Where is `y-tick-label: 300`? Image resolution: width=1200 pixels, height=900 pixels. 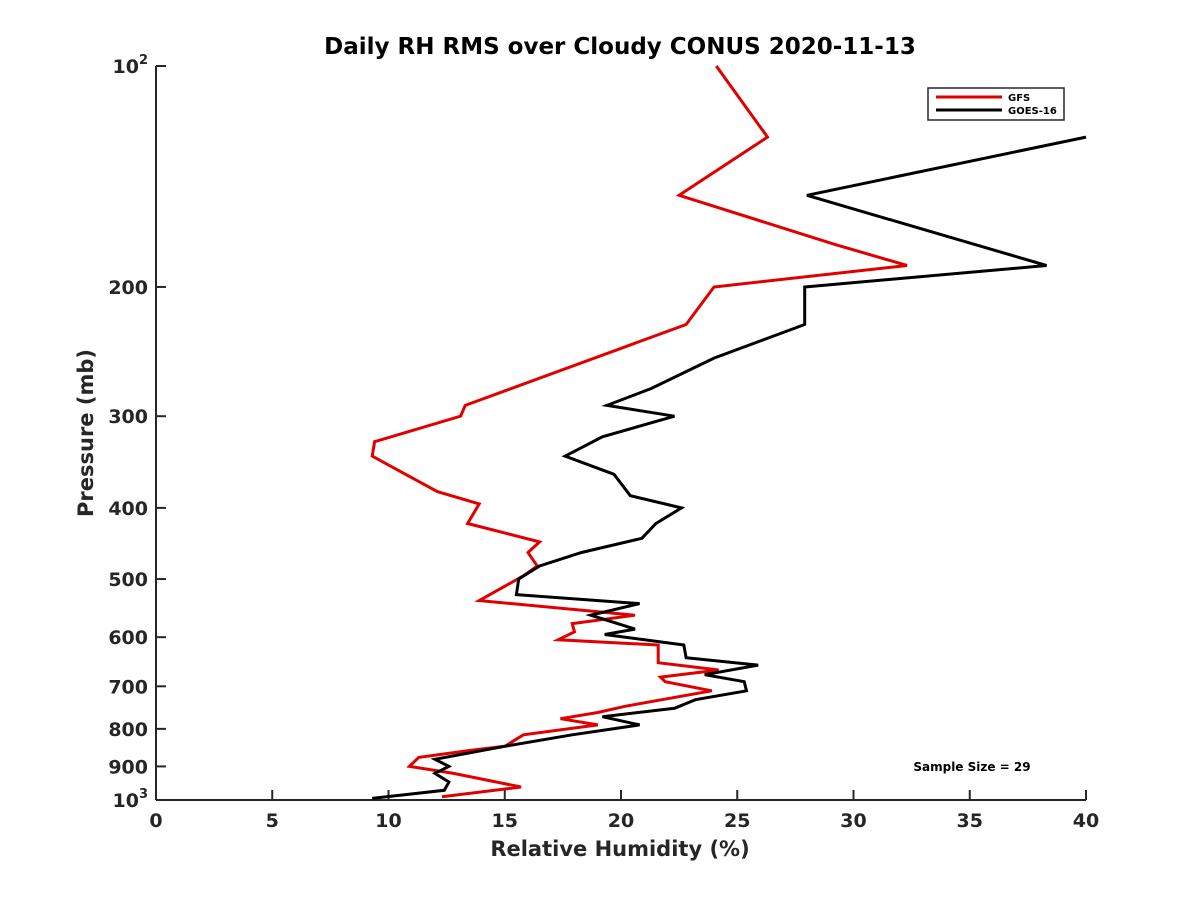 y-tick-label: 300 is located at coordinates (128, 417).